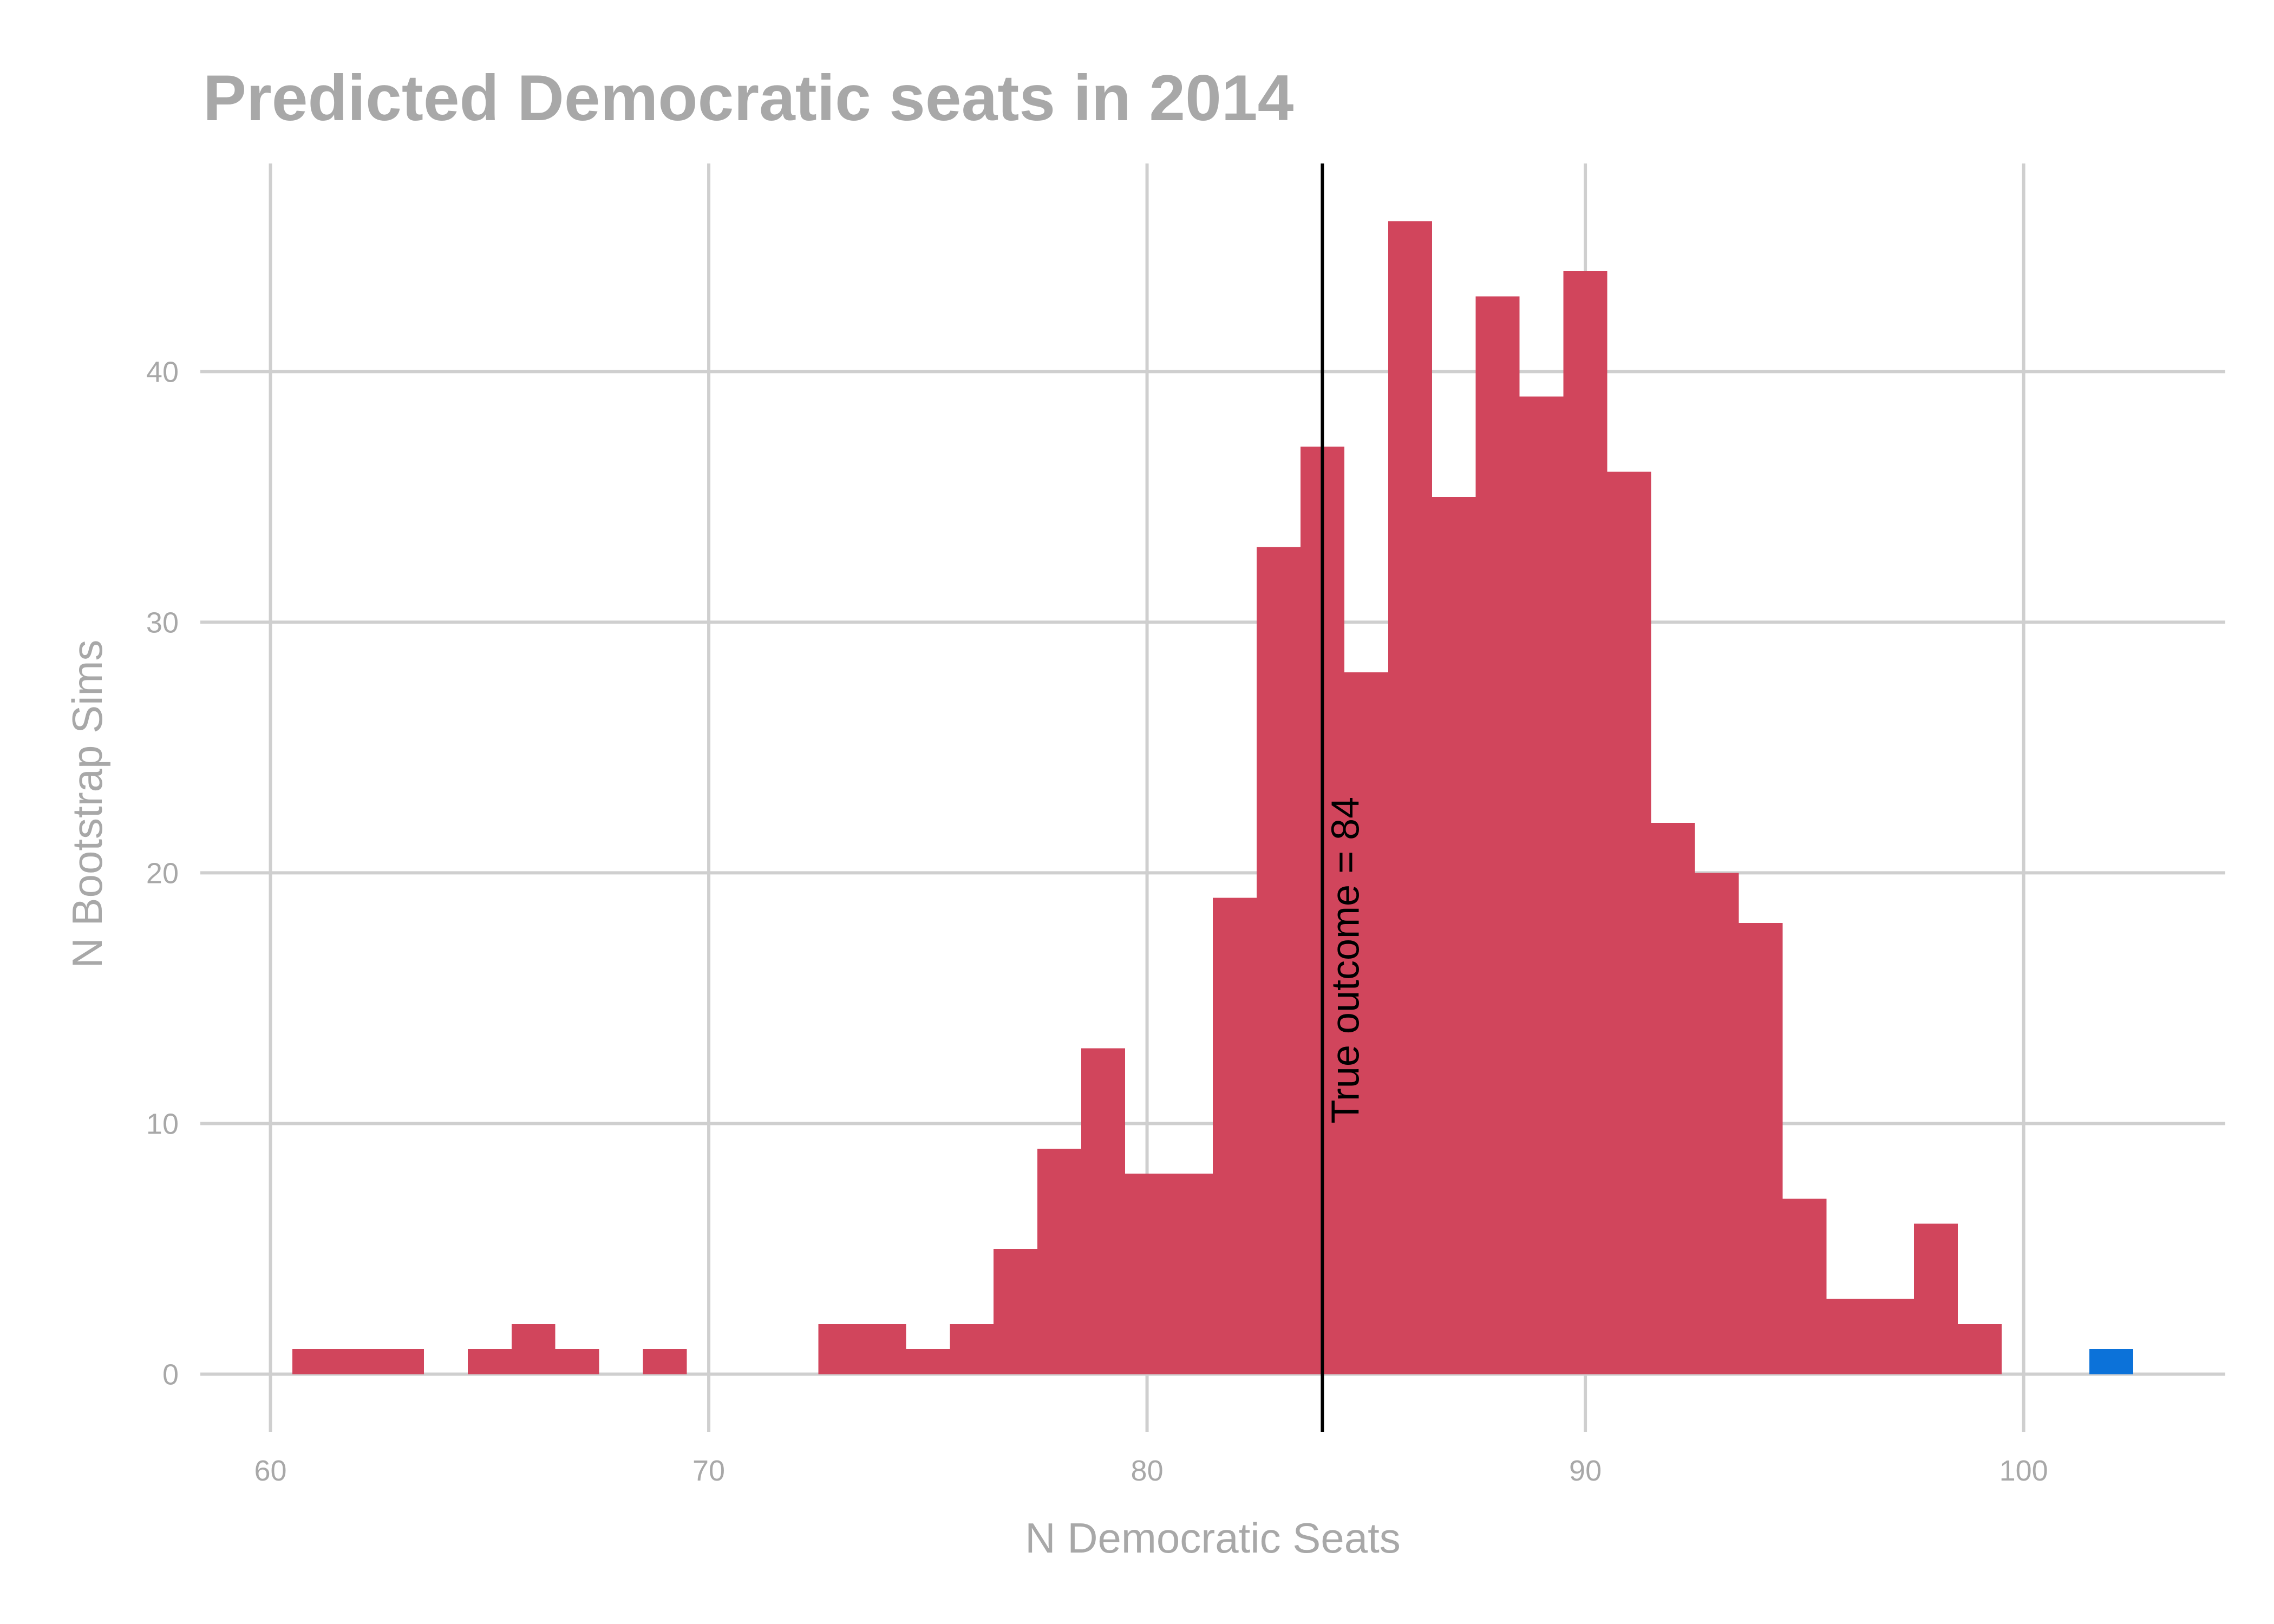 The height and width of the screenshot is (1624, 2274). I want to click on y-tick-label-0: 0, so click(171, 1375).